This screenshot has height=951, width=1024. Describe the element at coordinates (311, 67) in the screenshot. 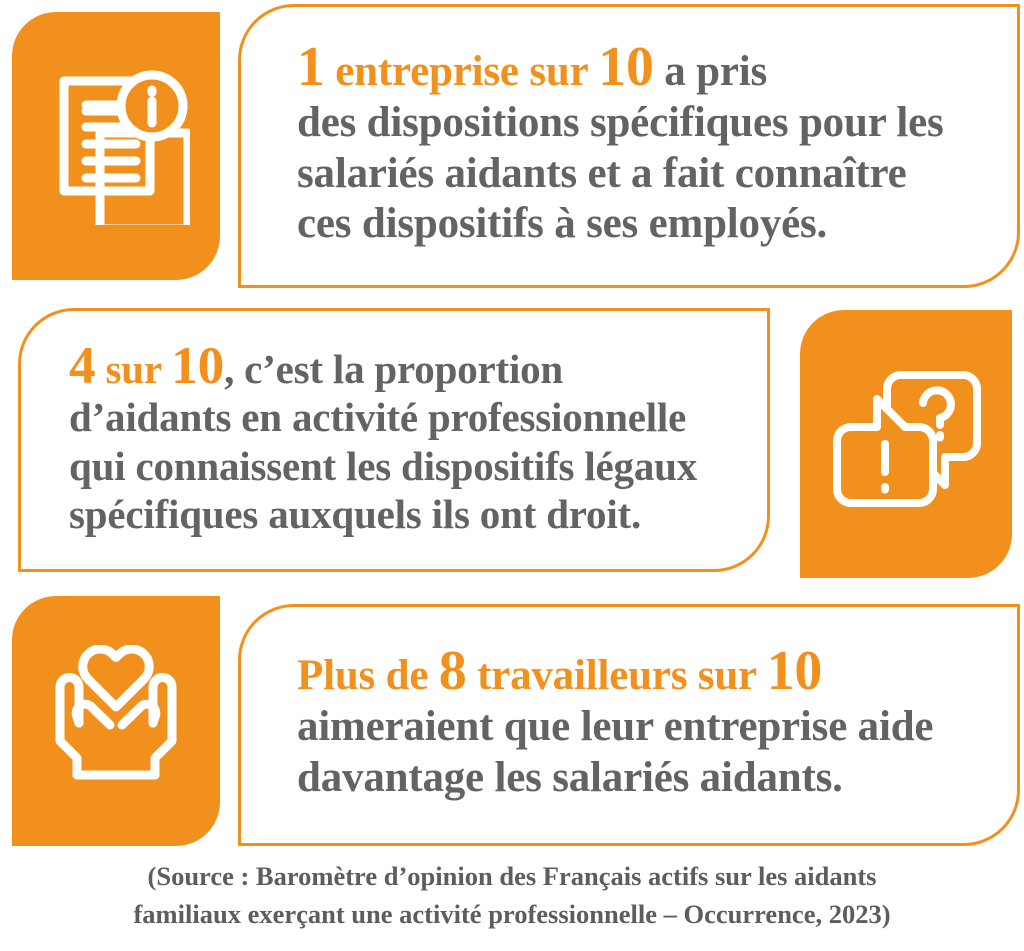

I see `stat-number: 1` at that location.